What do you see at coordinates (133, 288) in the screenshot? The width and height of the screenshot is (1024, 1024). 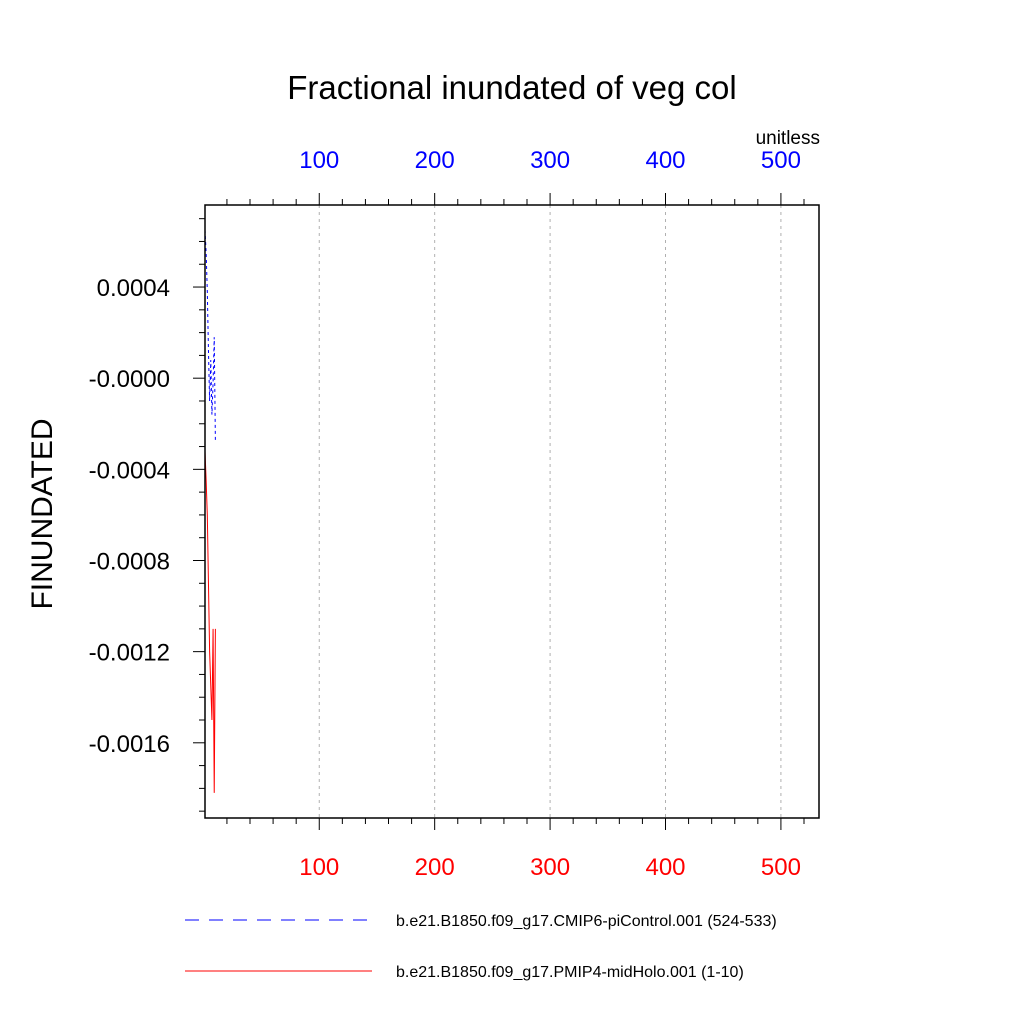 I see `y-tick-label: 0.0004` at bounding box center [133, 288].